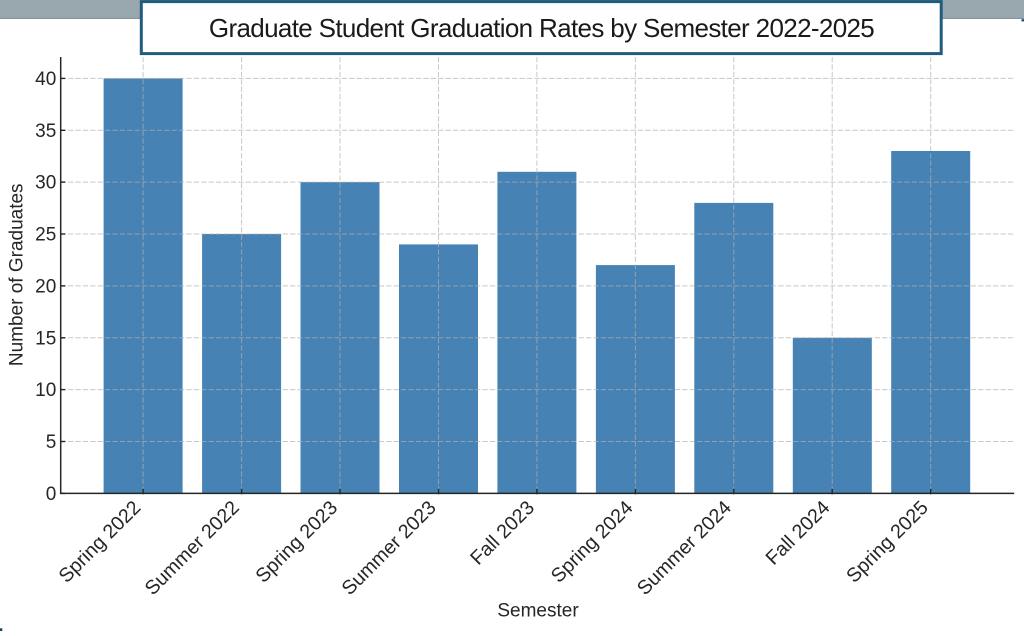  I want to click on svg-text: 0, so click(51, 494).